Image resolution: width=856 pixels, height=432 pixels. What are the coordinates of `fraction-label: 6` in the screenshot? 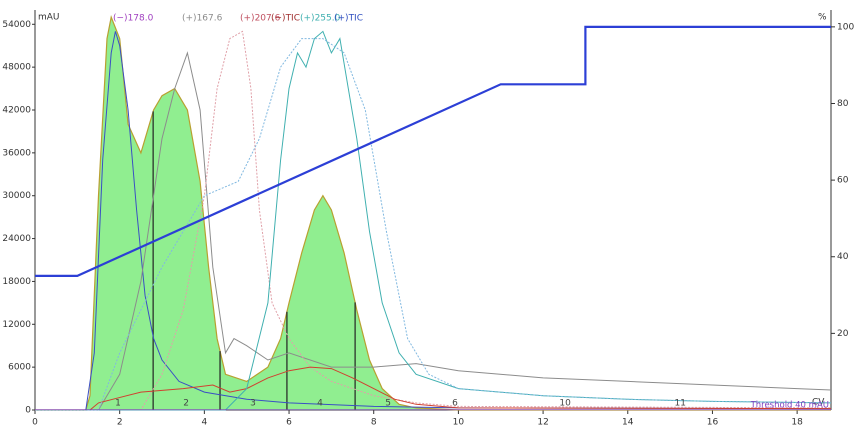 It's located at (455, 404).